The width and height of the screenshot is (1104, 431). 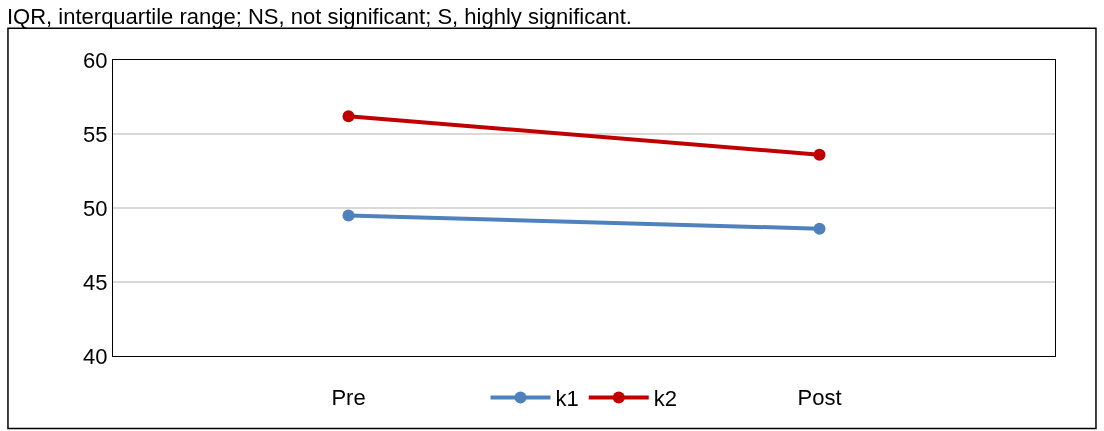 What do you see at coordinates (95, 356) in the screenshot?
I see `y-tick-label: 40` at bounding box center [95, 356].